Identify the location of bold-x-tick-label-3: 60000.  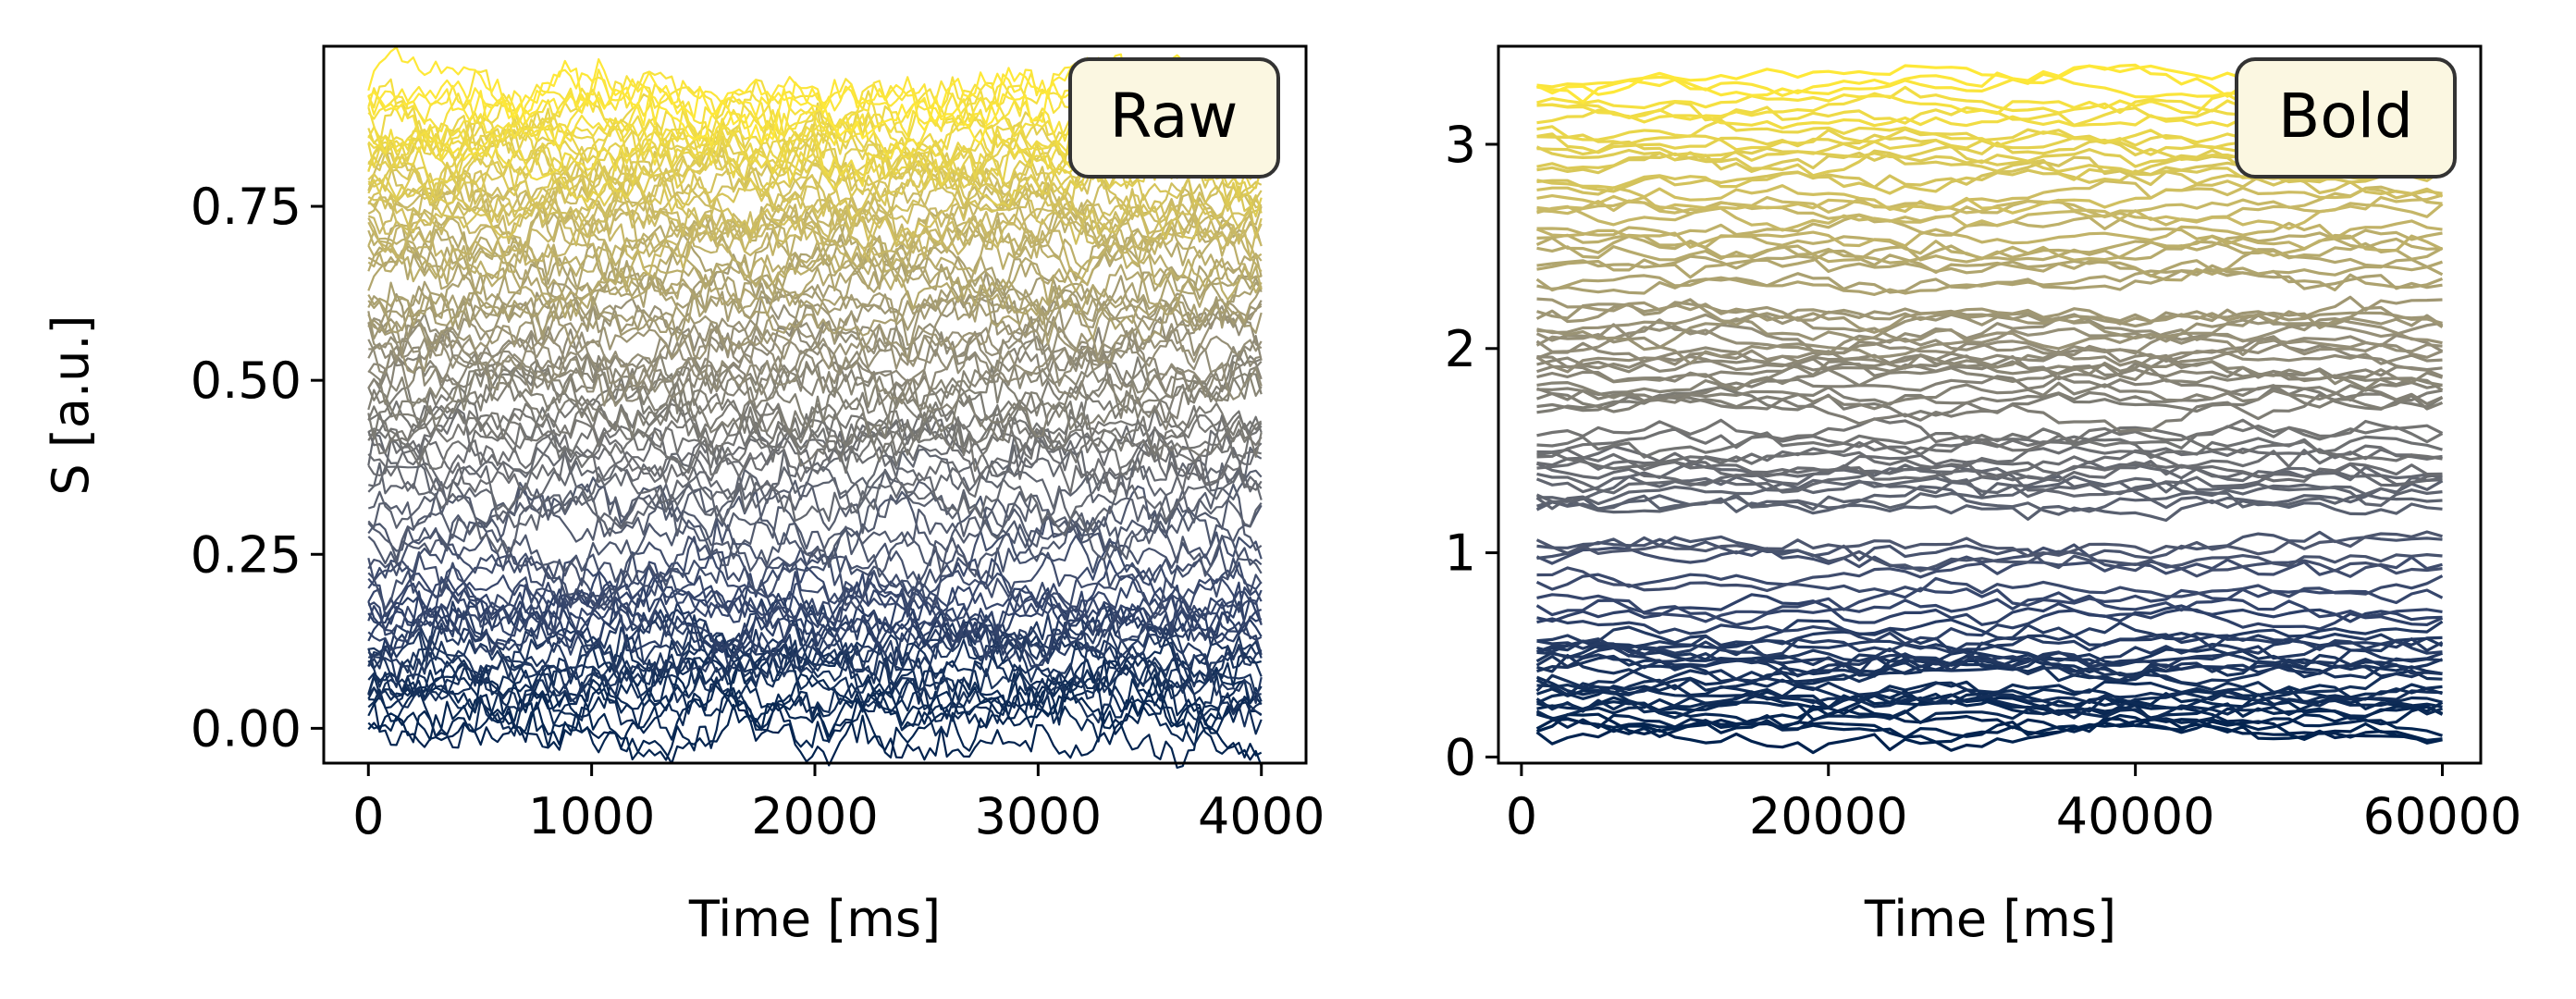
(2442, 816).